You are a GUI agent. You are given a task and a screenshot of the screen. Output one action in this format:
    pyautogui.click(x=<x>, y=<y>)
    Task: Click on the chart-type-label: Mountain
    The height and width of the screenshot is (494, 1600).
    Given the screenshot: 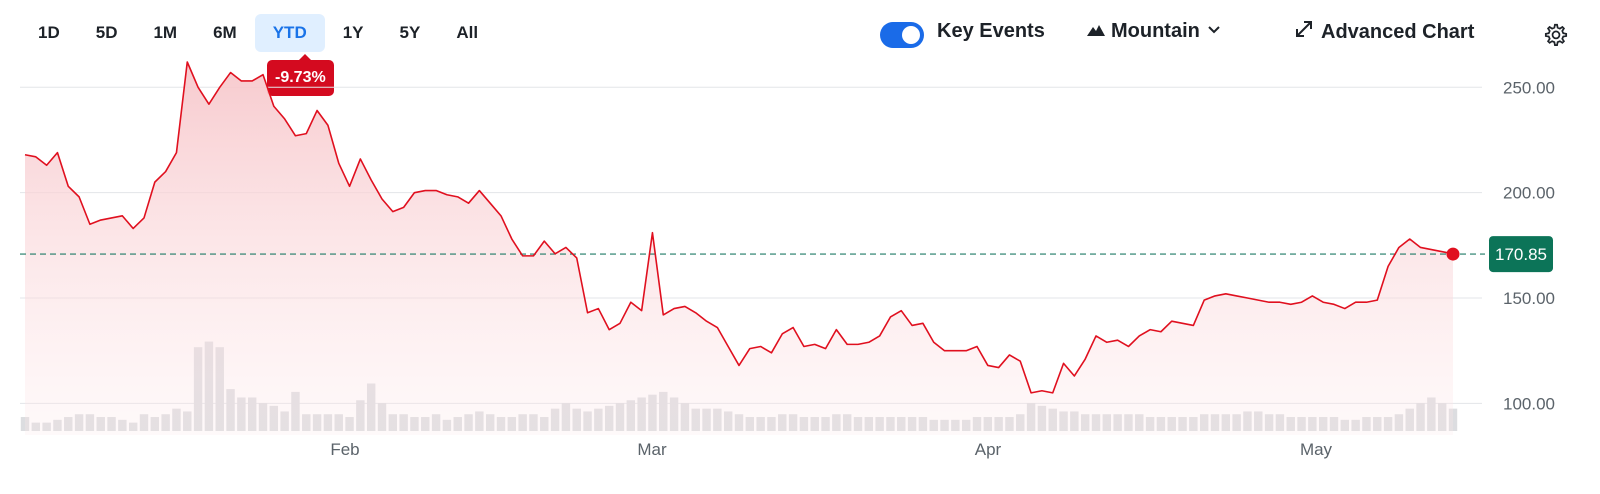 What is the action you would take?
    pyautogui.click(x=1155, y=31)
    